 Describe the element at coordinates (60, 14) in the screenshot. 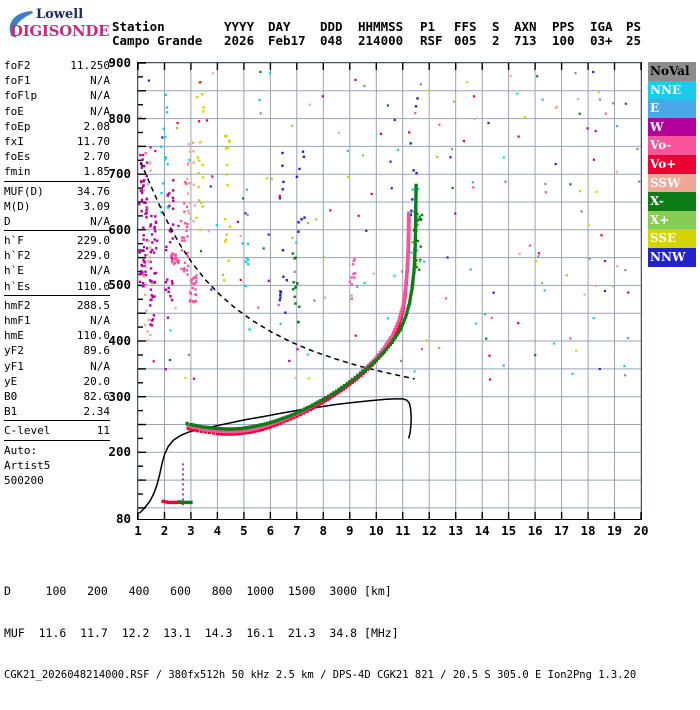

I see `logo-brand-top: Lowell` at that location.